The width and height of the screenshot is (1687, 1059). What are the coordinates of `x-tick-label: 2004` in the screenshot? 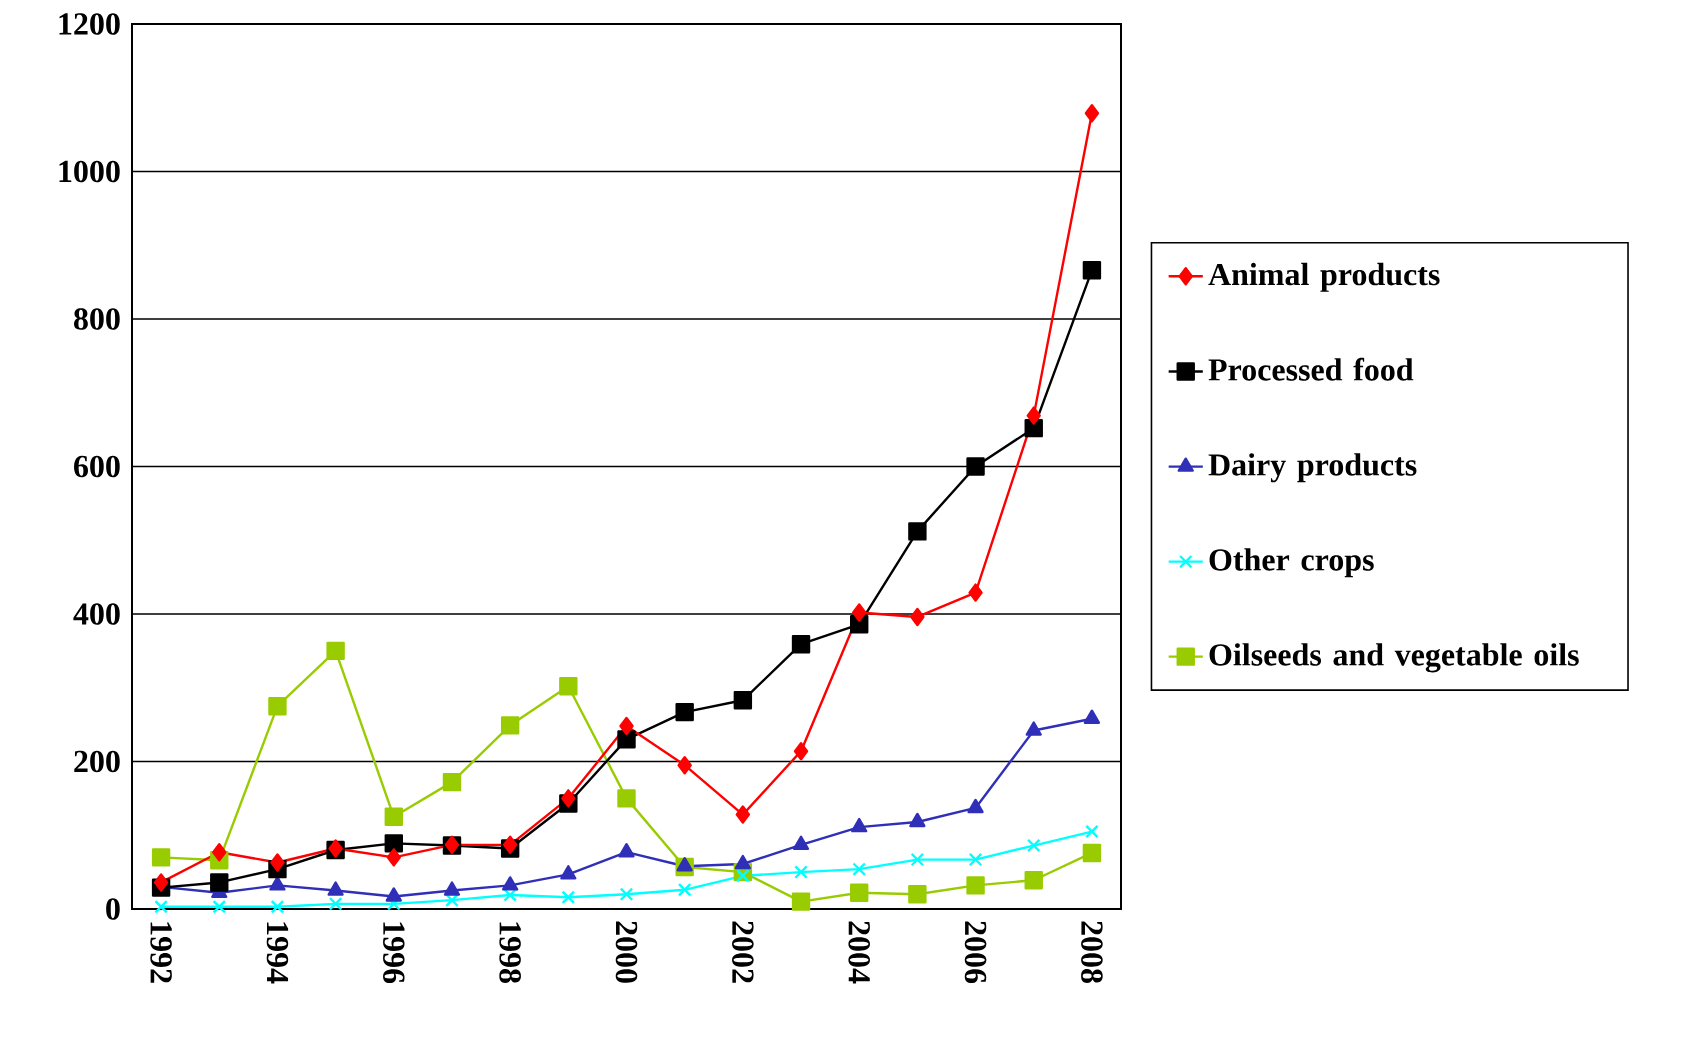 It's located at (859, 952).